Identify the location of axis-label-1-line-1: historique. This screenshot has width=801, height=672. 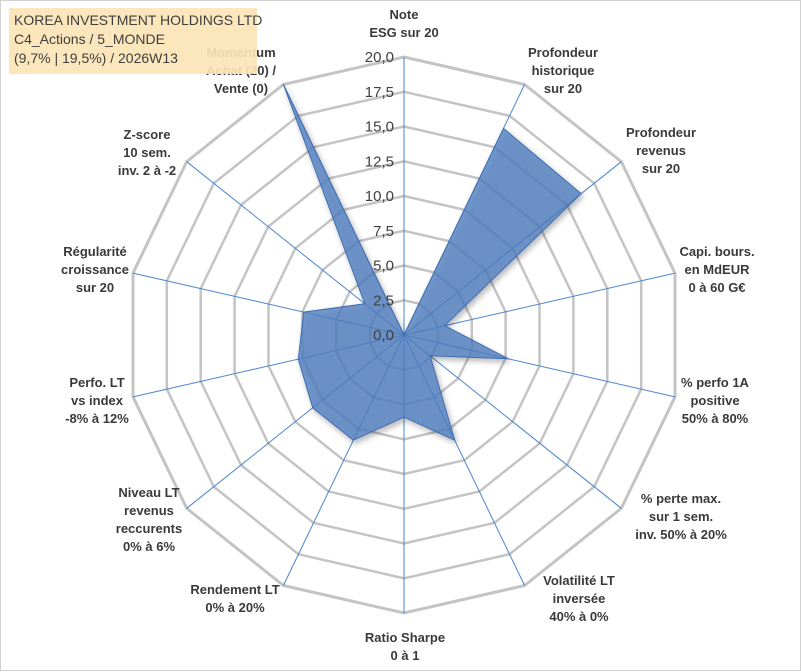
(563, 70).